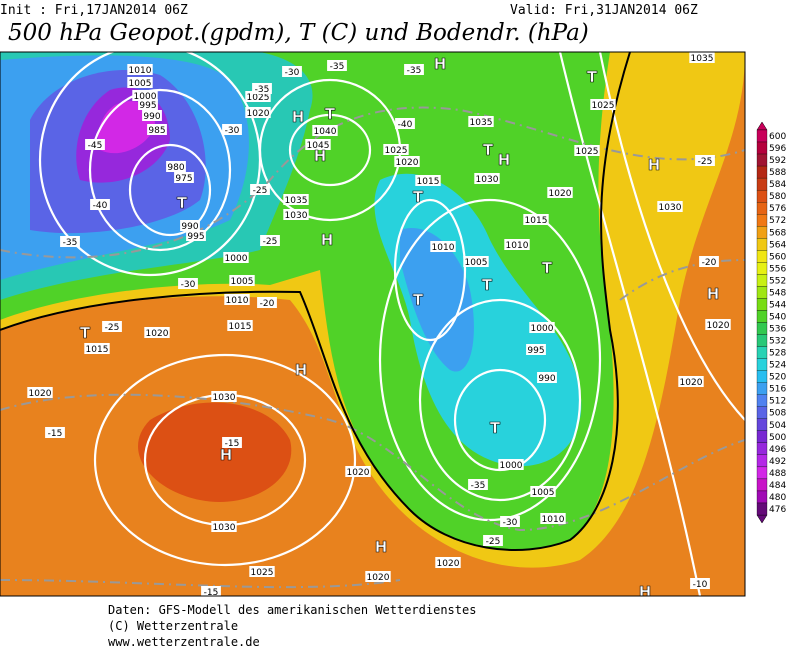  What do you see at coordinates (705, 162) in the screenshot?
I see `temperature-label: -25` at bounding box center [705, 162].